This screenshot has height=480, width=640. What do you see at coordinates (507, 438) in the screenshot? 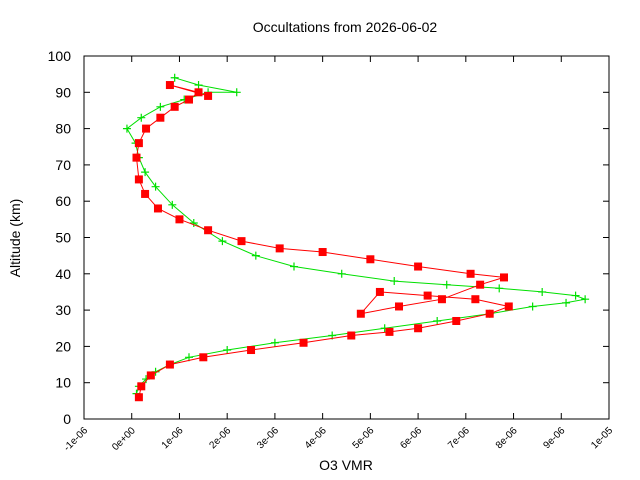
I see `x-tick-label: 8e-06` at bounding box center [507, 438].